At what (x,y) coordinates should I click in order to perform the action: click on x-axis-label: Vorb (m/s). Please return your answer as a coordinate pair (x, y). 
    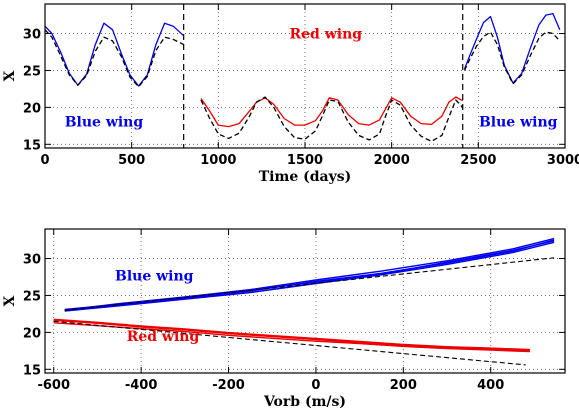
    Looking at the image, I should click on (304, 402).